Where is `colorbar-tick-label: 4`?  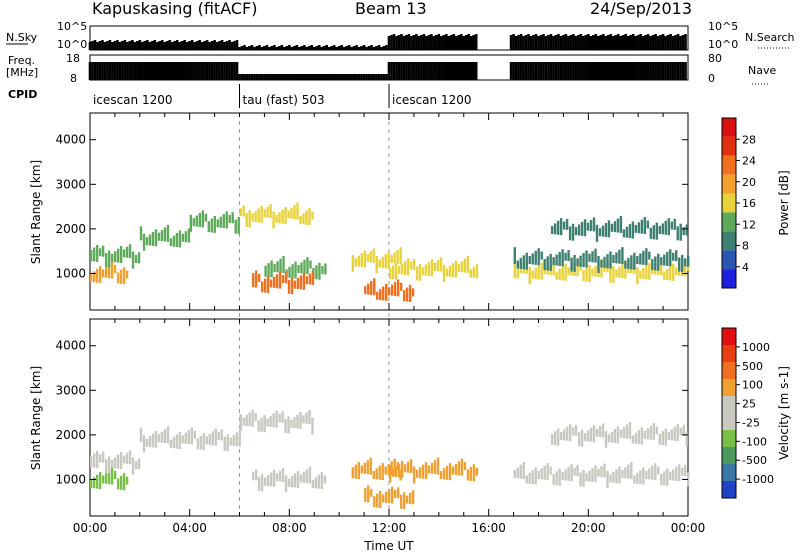 colorbar-tick-label: 4 is located at coordinates (745, 267).